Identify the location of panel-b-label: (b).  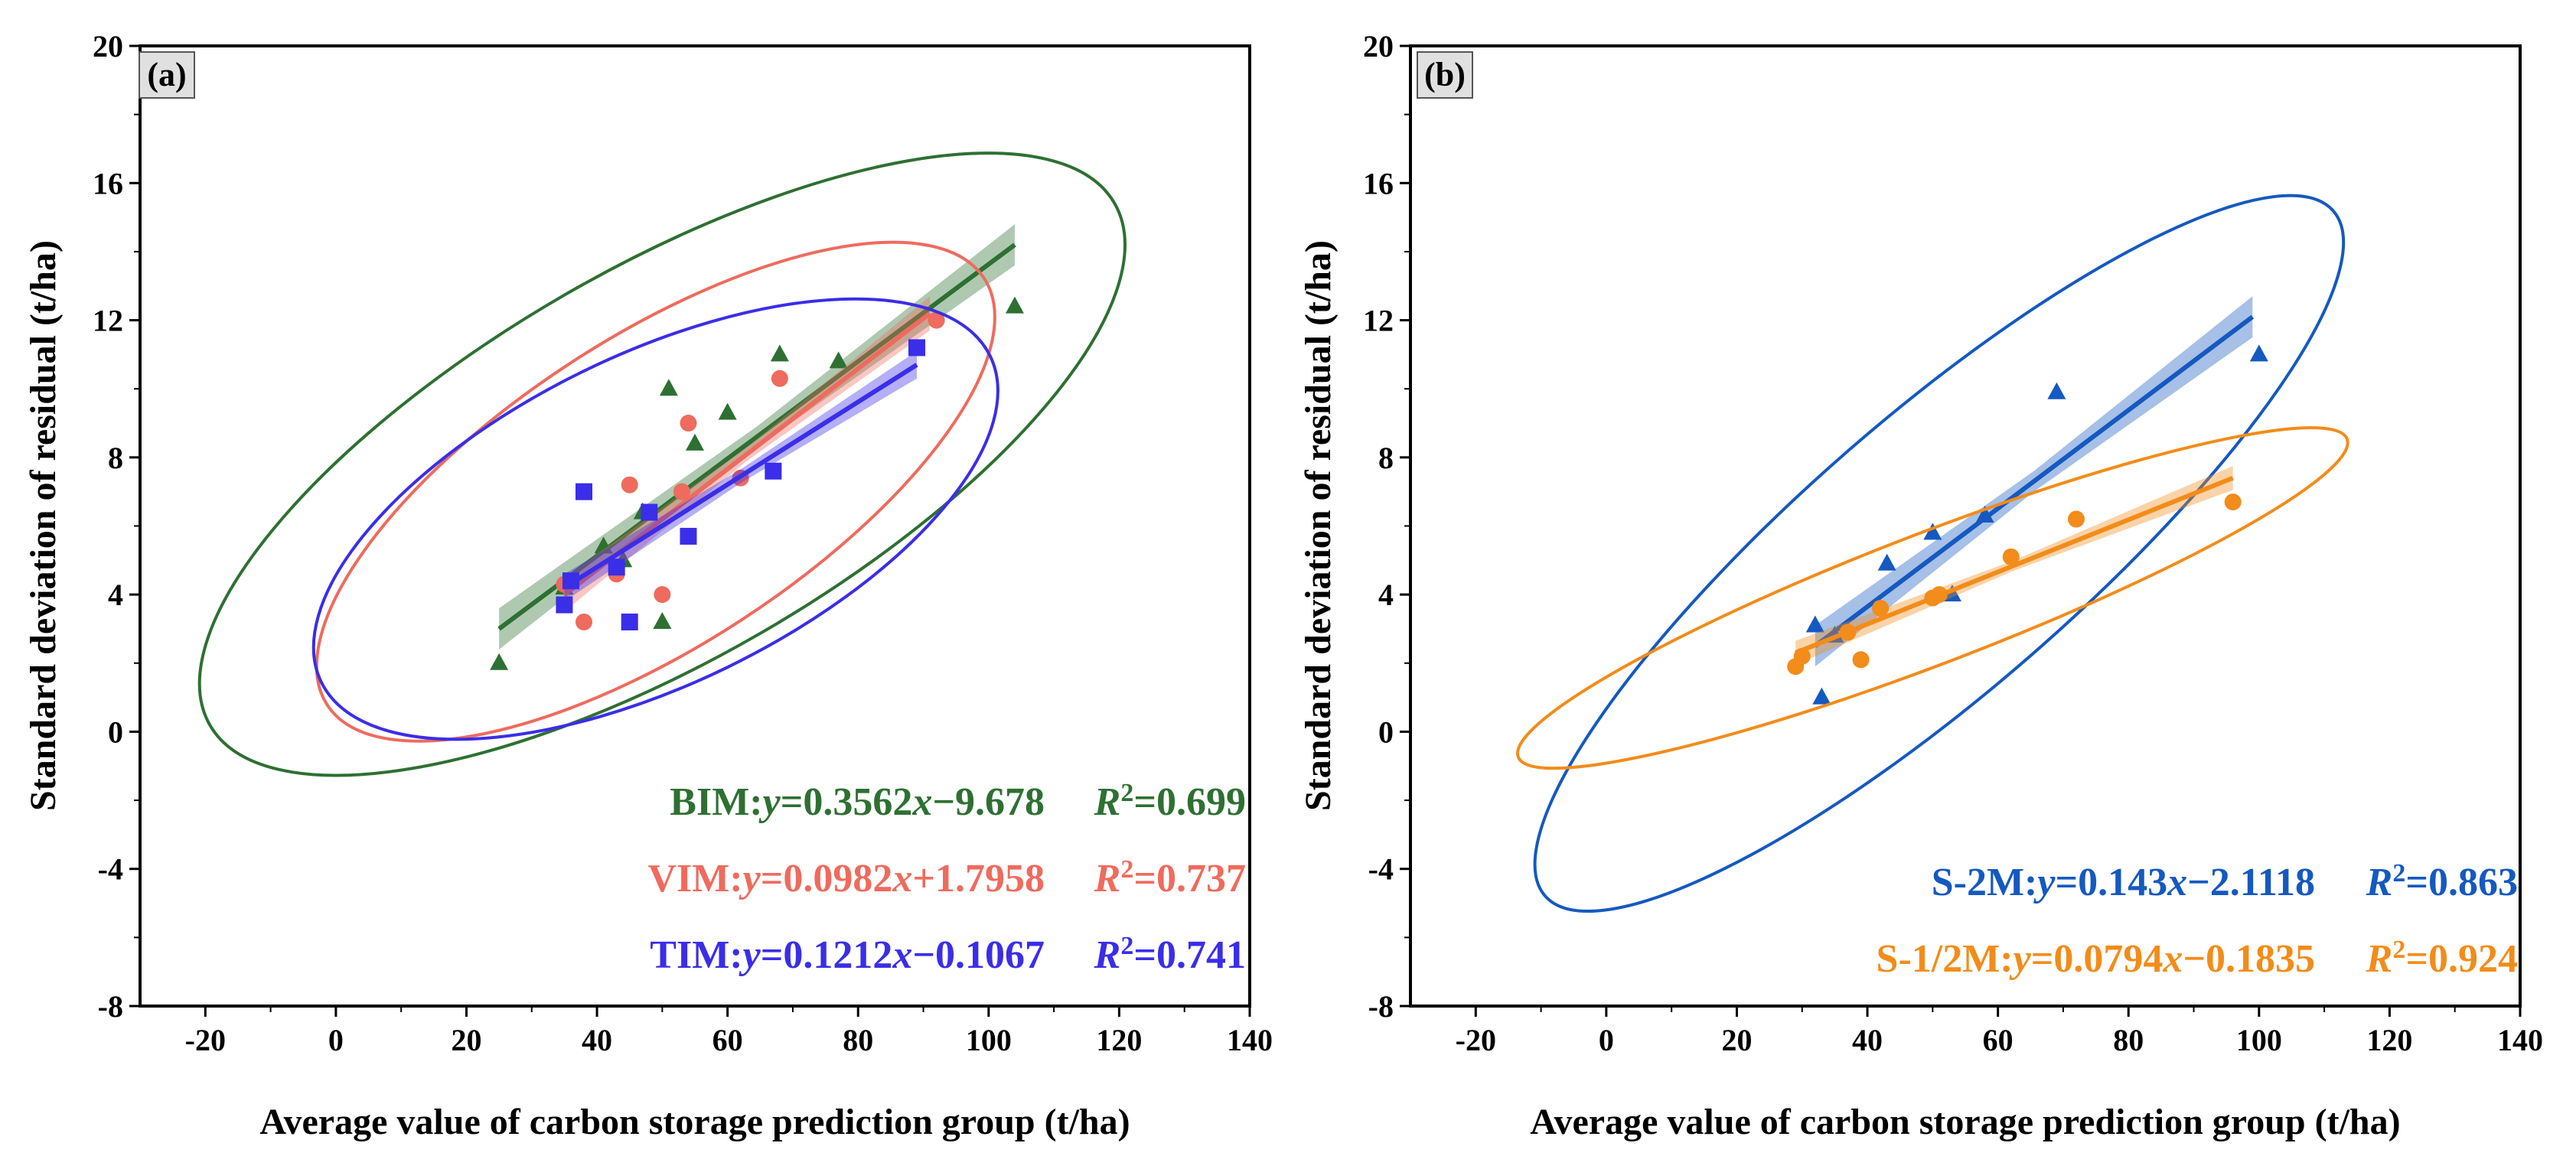
(1445, 74).